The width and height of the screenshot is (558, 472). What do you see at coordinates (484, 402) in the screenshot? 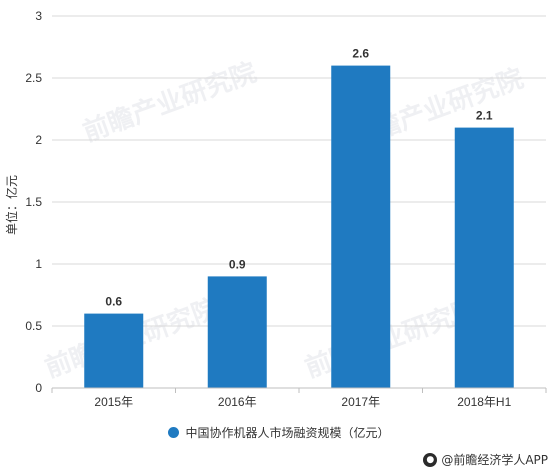
I see `x-tick-label: 2018年H1` at bounding box center [484, 402].